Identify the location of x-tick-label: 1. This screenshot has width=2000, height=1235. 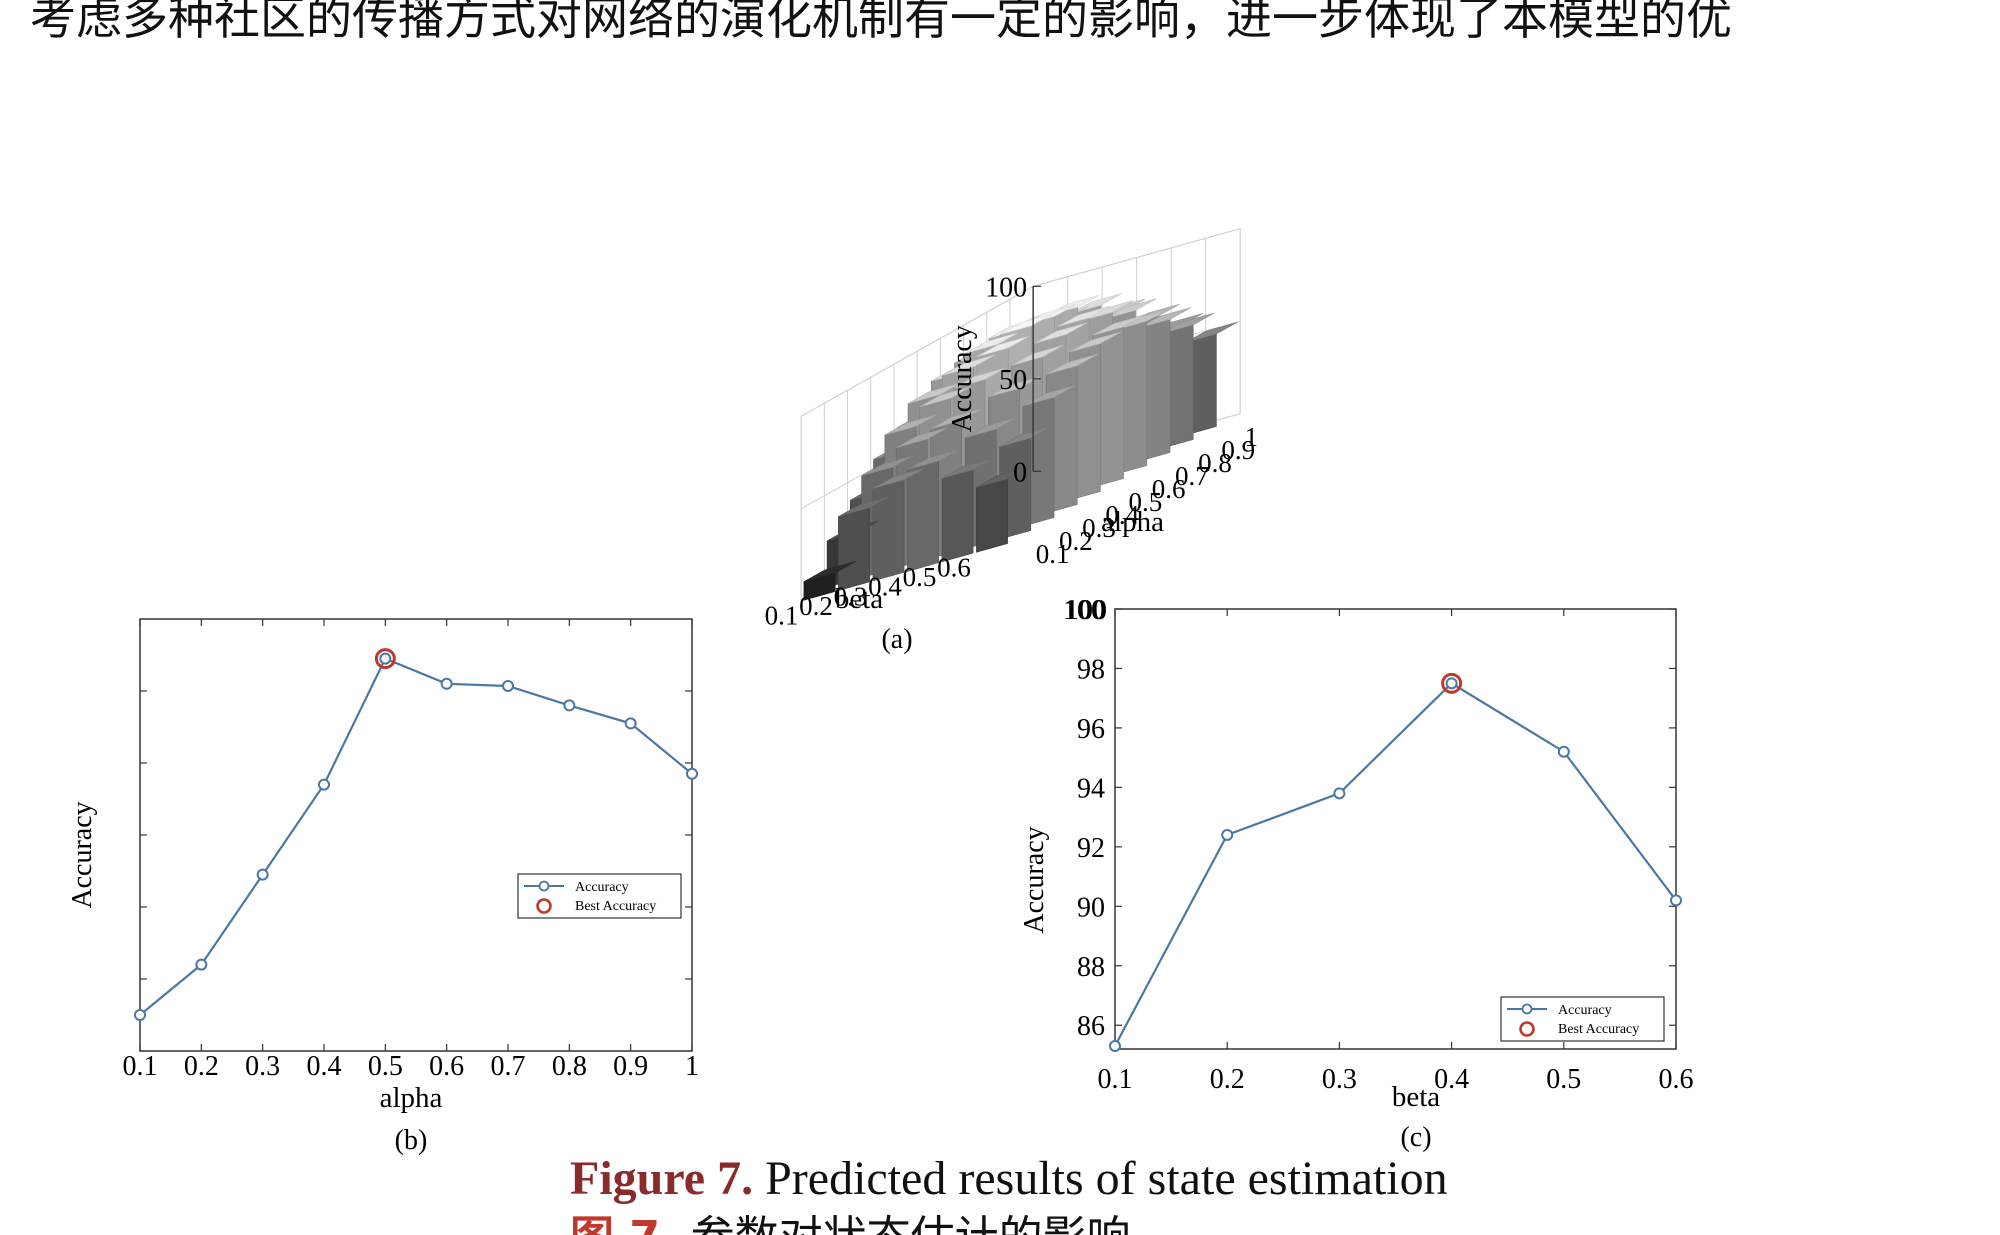
(692, 1066).